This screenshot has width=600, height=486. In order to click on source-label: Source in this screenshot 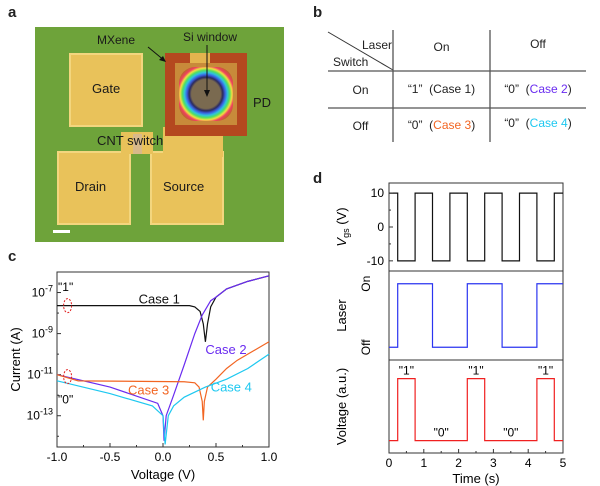, I will do `click(184, 186)`.